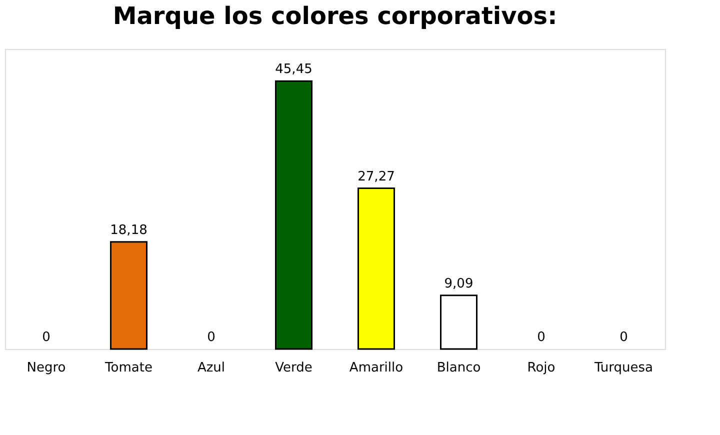  I want to click on x-tick-label: Tomate, so click(128, 368).